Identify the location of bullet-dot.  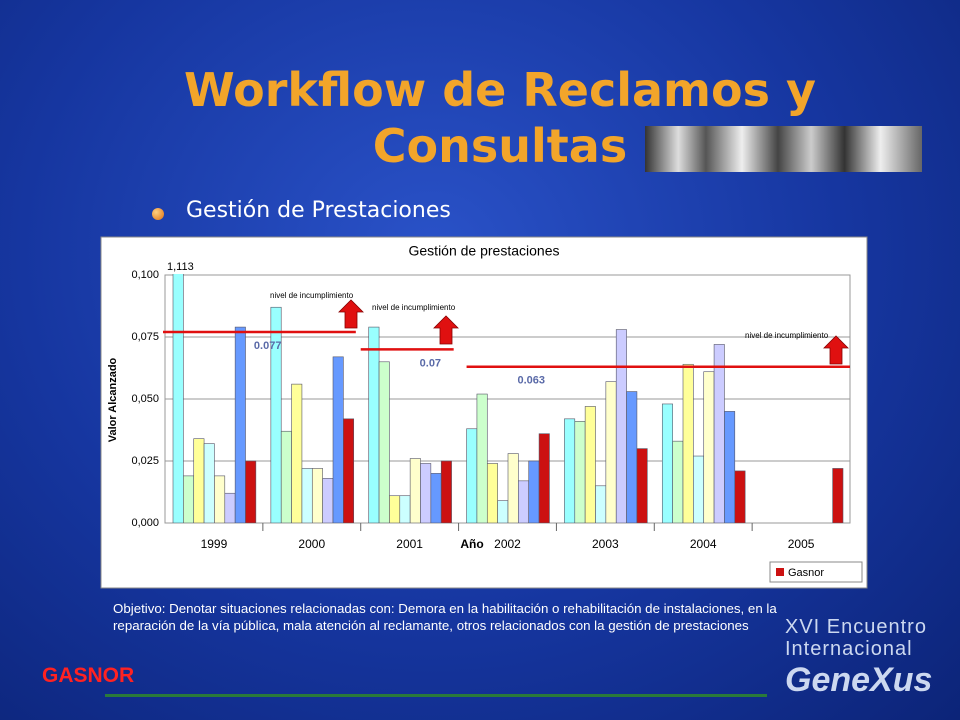
(158, 214).